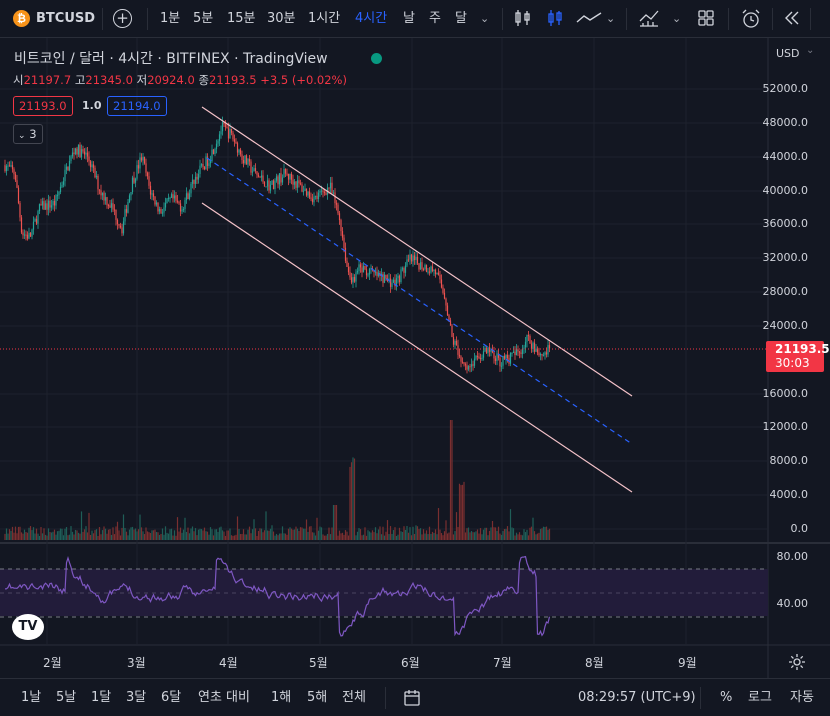 This screenshot has height=716, width=830. I want to click on settings-gear-icon, so click(797, 662).